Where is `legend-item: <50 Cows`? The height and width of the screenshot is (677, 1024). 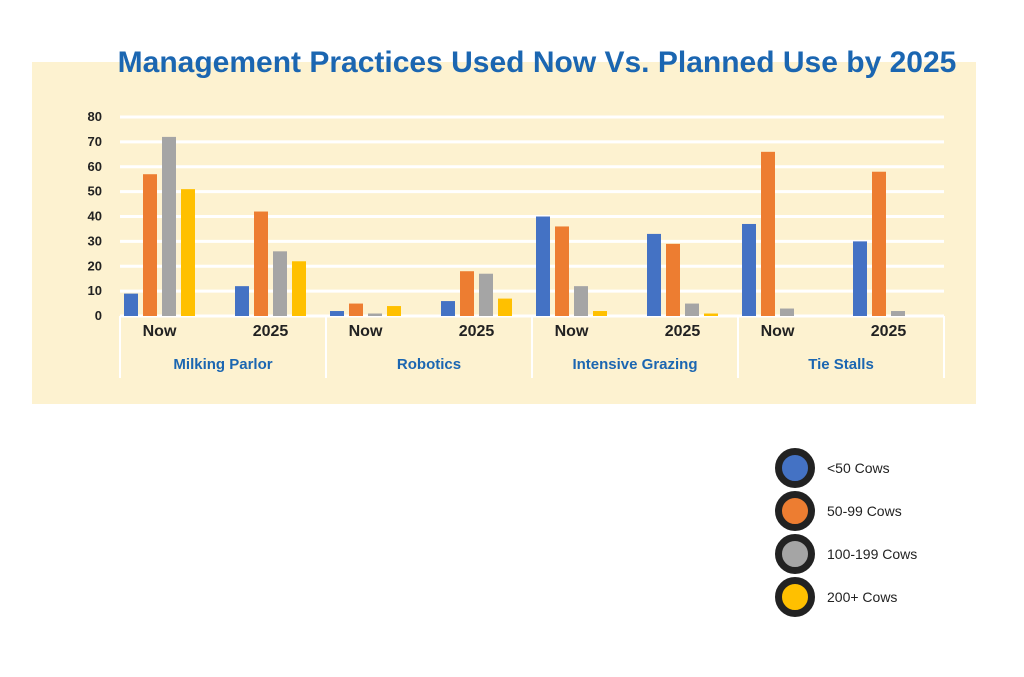
legend-item: <50 Cows is located at coordinates (846, 467).